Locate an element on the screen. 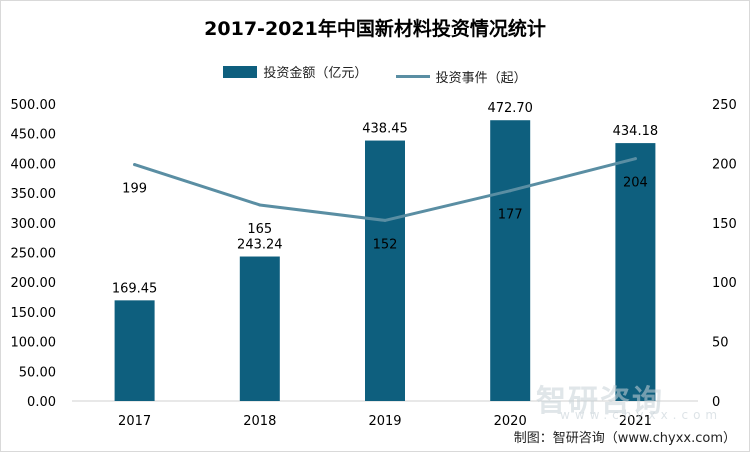  x-tick-label: 2021 is located at coordinates (635, 421).